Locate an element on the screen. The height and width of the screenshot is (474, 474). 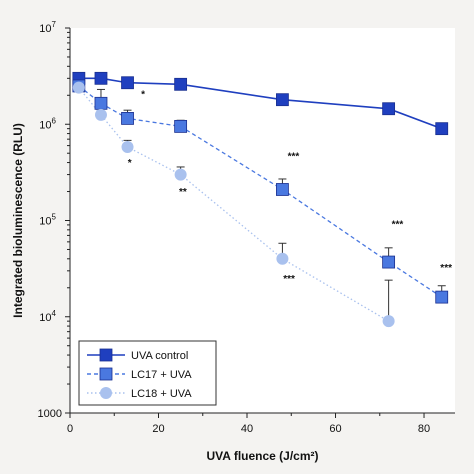
y-tick-label: 10⁵ is located at coordinates (47, 220).